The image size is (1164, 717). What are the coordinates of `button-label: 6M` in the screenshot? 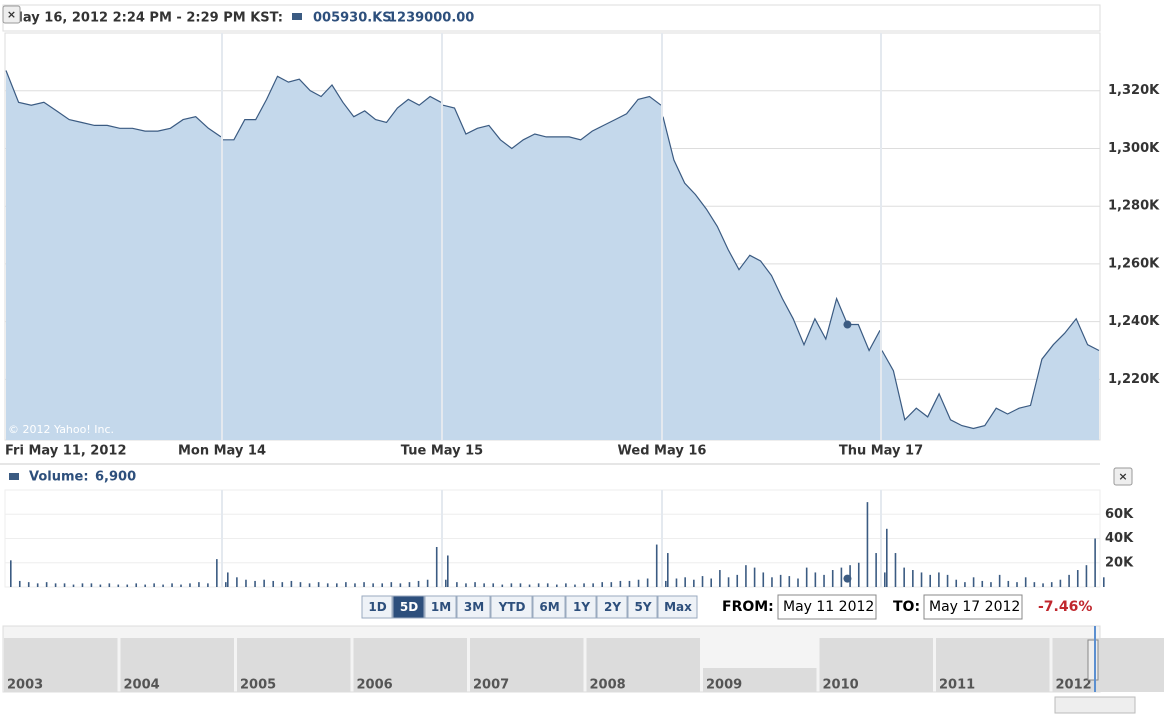 It's located at (549, 607).